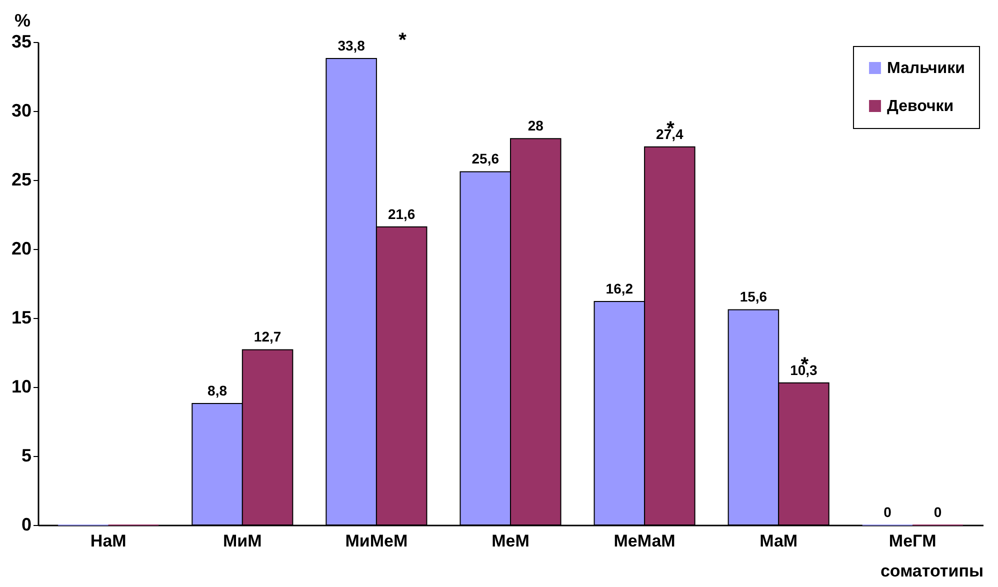  I want to click on legend-label: Девочки, so click(920, 106).